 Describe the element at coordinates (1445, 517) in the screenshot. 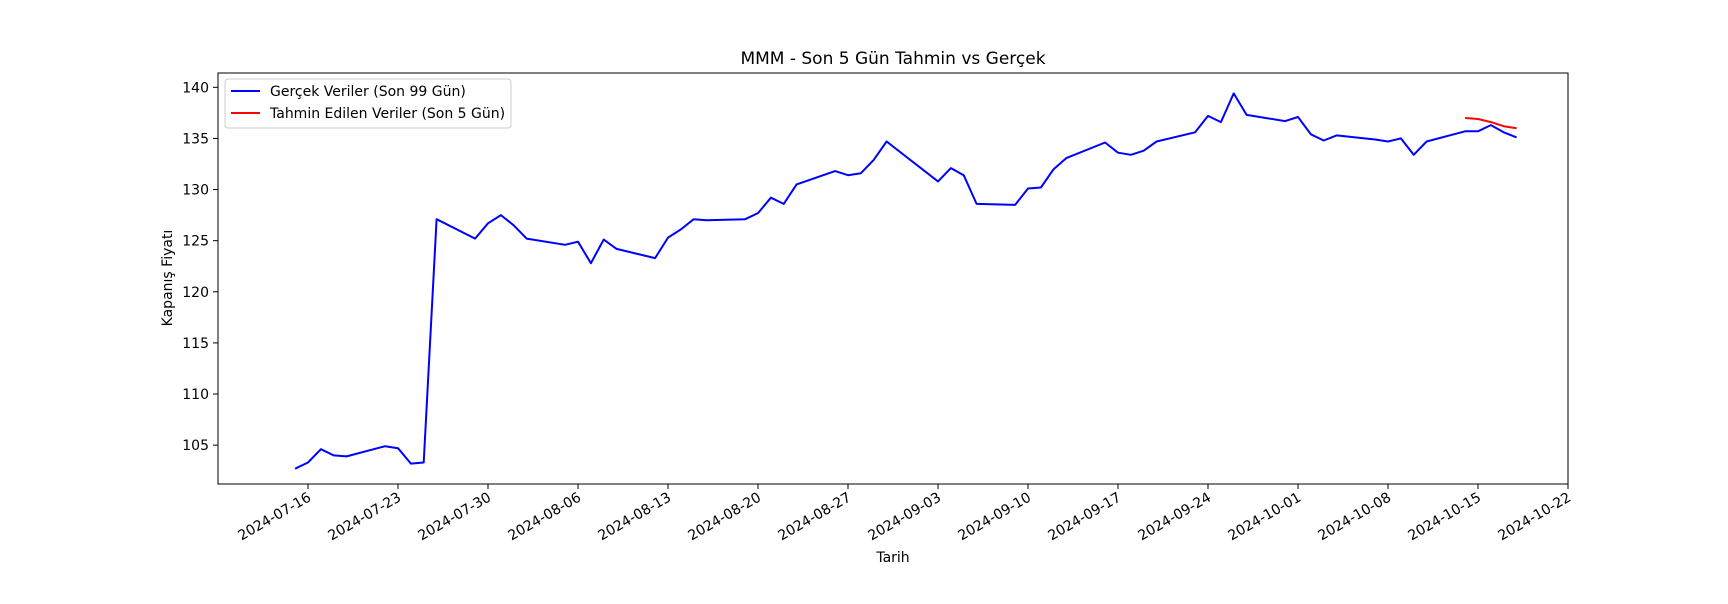

I see `x-tick-label: 2024-10-15` at that location.